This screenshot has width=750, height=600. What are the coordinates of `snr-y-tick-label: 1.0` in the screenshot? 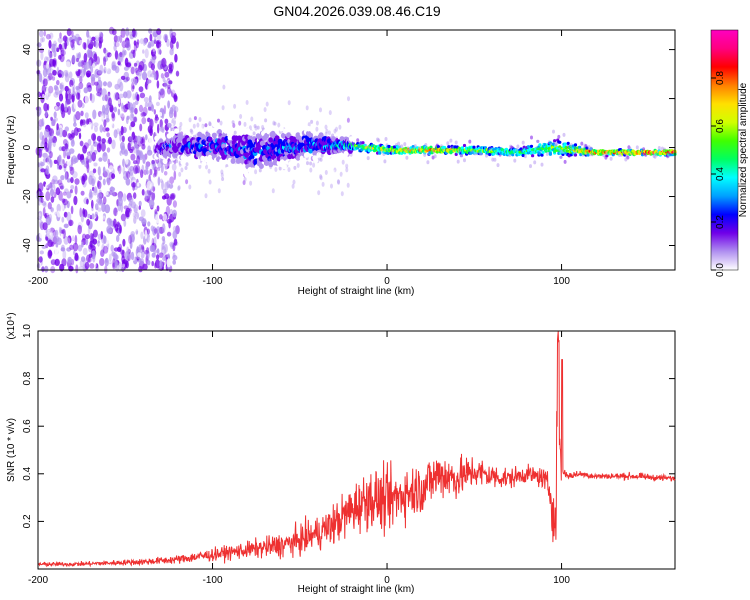 It's located at (27, 331).